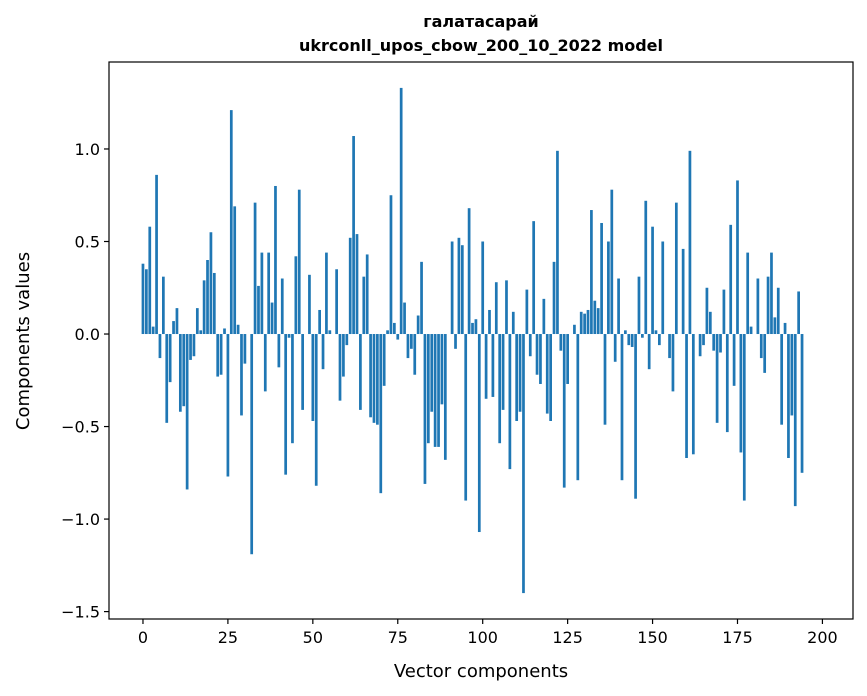 This screenshot has height=696, width=867. What do you see at coordinates (481, 671) in the screenshot?
I see `x-axis-label: Vector components` at bounding box center [481, 671].